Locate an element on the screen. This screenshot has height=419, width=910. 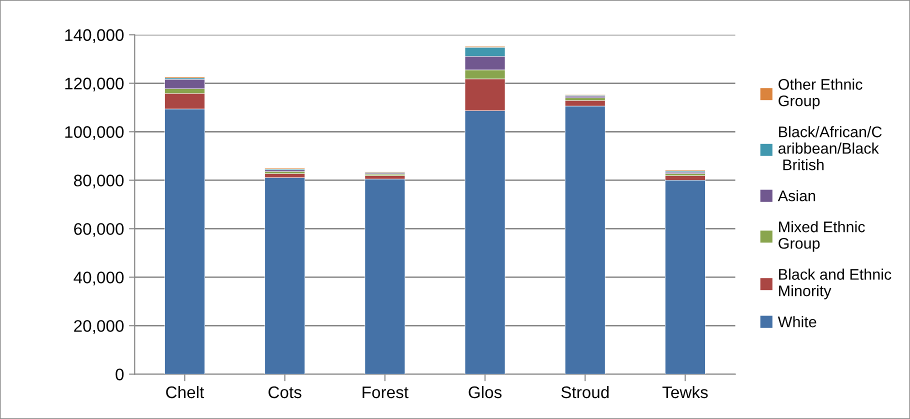
x-tick-label: Chelt is located at coordinates (185, 392).